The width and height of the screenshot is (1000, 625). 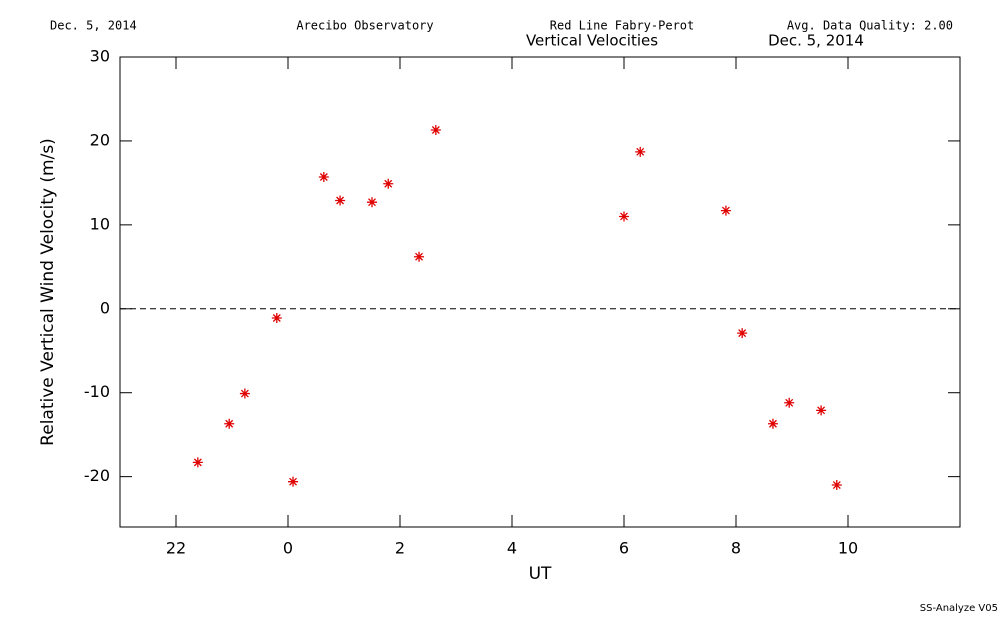 I want to click on y-tick-label: 10, so click(x=100, y=223).